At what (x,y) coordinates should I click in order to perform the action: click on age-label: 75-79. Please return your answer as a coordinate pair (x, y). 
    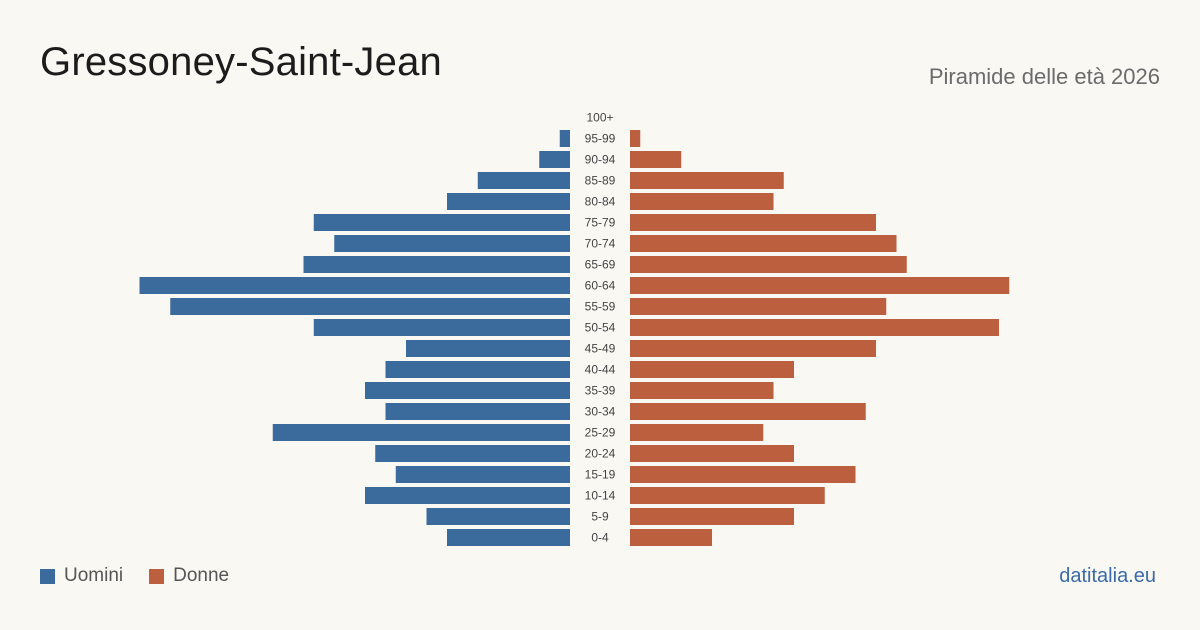
    Looking at the image, I should click on (600, 223).